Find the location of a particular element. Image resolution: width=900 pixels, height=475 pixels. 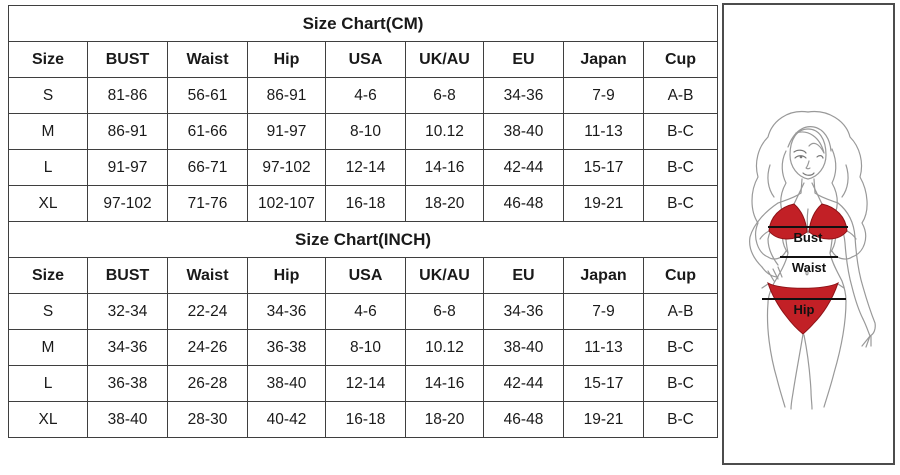

measurement-figure-illustration: Bust Waist Hip is located at coordinates (812, 260).